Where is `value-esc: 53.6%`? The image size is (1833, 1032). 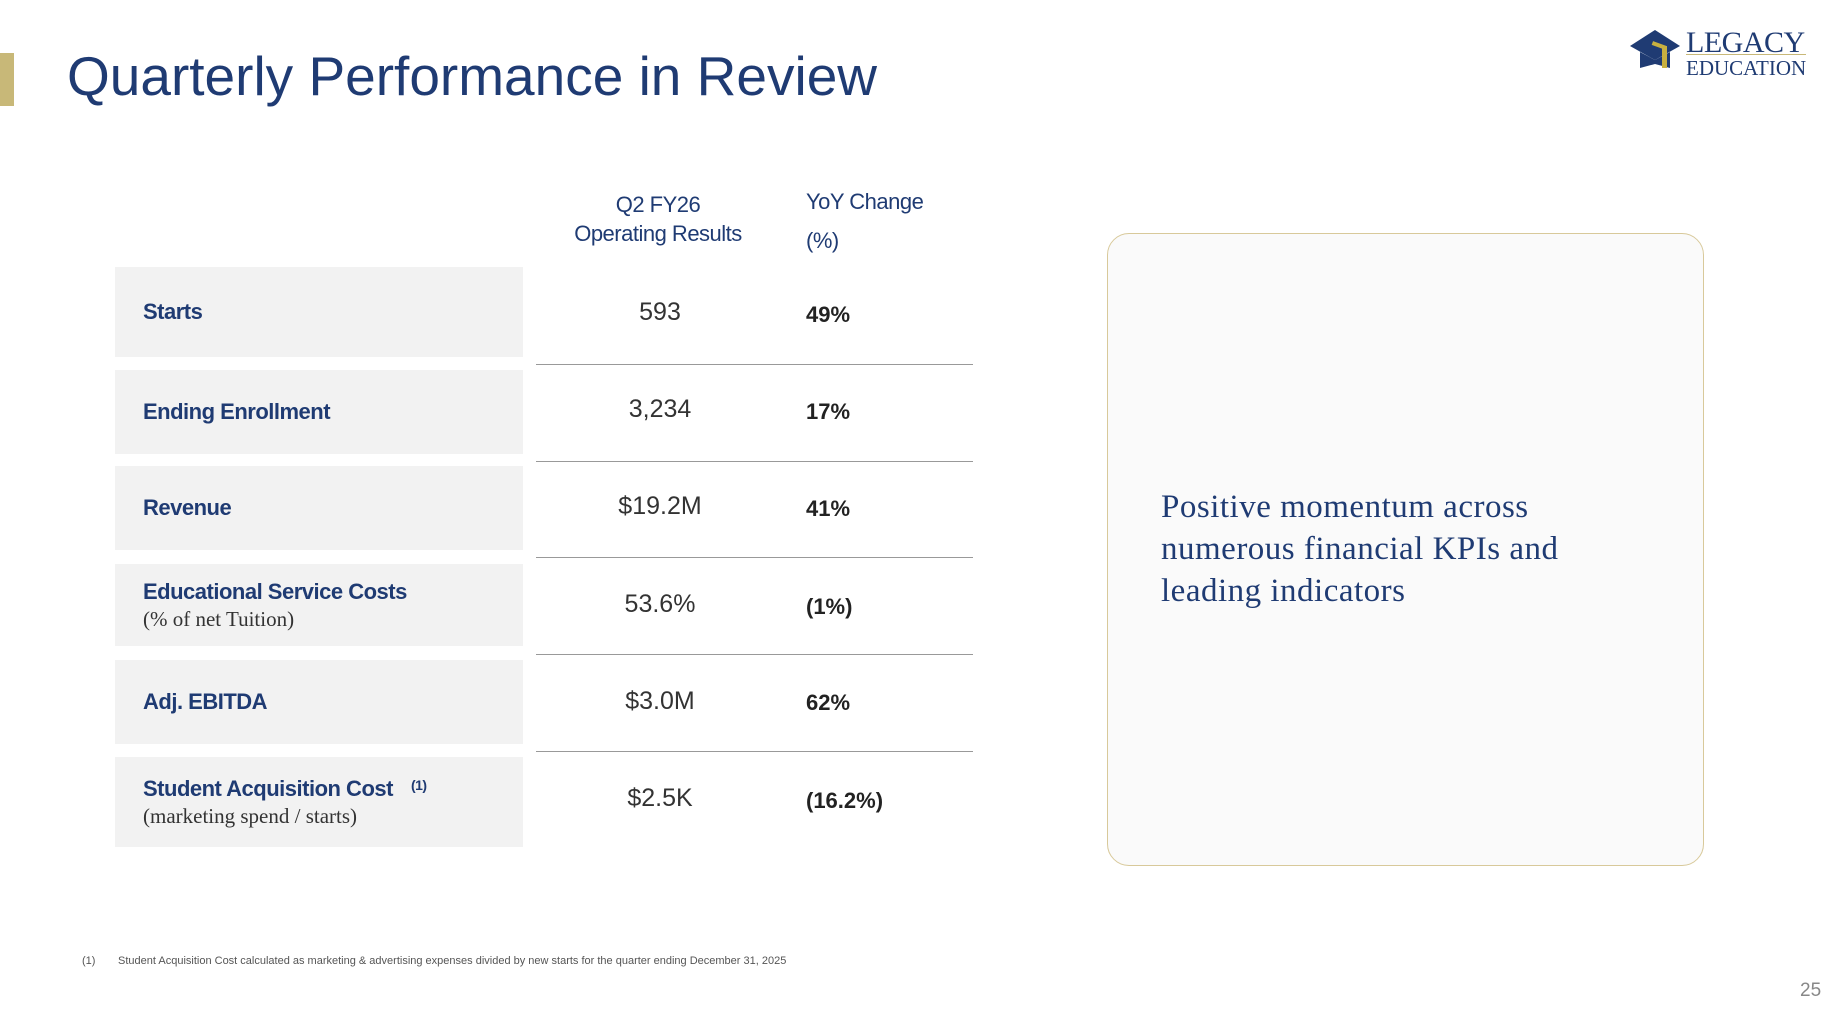
value-esc: 53.6% is located at coordinates (660, 604).